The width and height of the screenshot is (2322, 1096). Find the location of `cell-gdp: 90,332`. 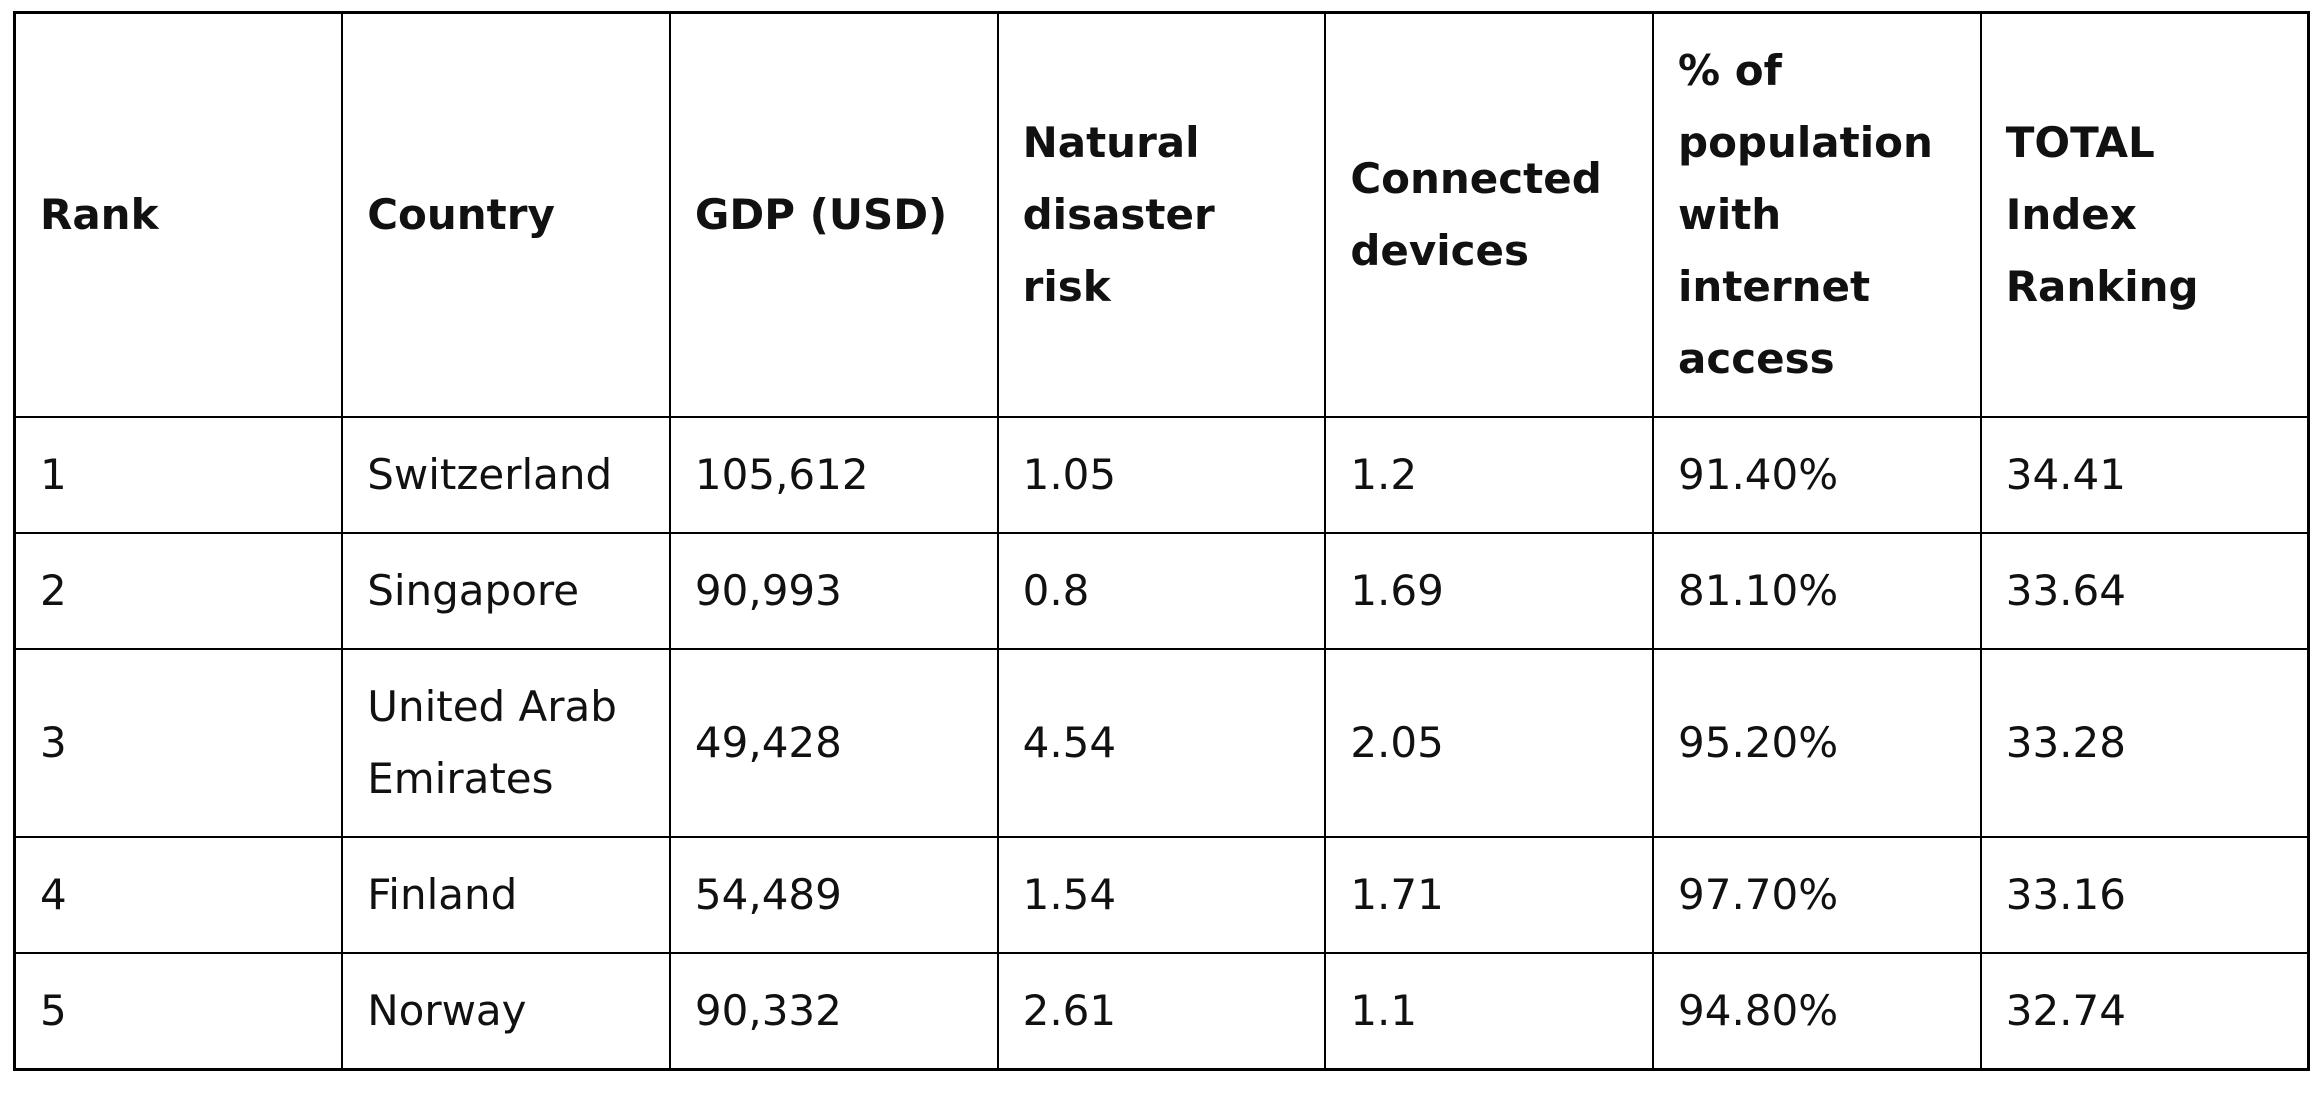

cell-gdp: 90,332 is located at coordinates (833, 1011).